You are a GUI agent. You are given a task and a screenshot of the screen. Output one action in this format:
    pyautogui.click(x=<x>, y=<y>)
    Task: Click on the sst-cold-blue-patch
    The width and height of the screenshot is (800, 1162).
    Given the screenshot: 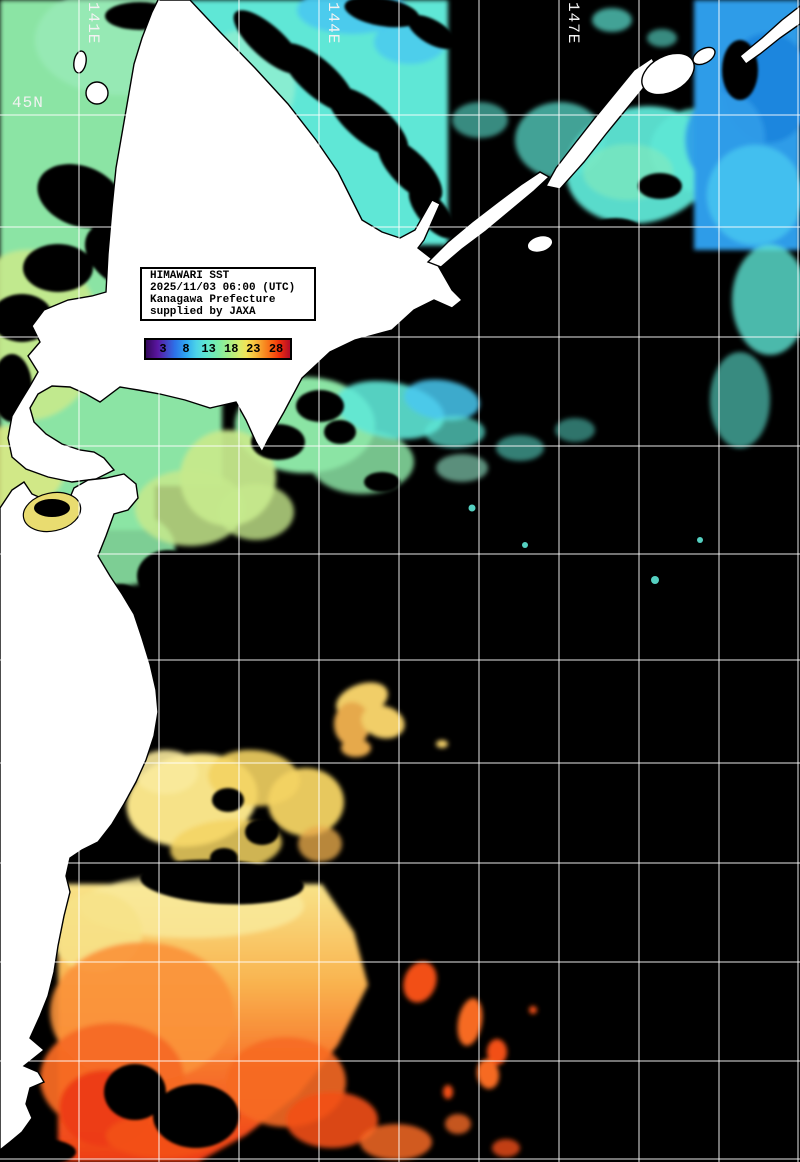 What is the action you would take?
    pyautogui.click(x=442, y=400)
    